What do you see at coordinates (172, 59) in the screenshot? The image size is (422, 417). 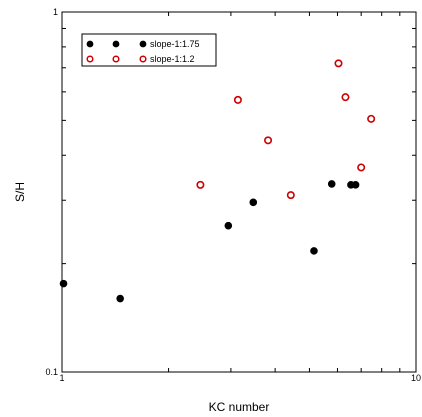 I see `legend-label-series-2: slope-1:1.2` at bounding box center [172, 59].